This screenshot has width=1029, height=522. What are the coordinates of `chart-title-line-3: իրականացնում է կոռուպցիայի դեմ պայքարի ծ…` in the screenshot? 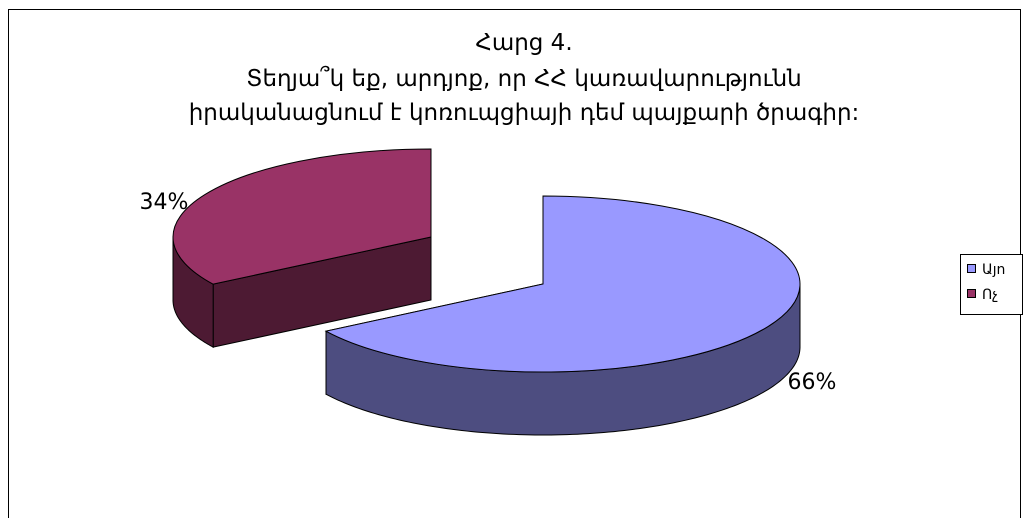 It's located at (524, 113).